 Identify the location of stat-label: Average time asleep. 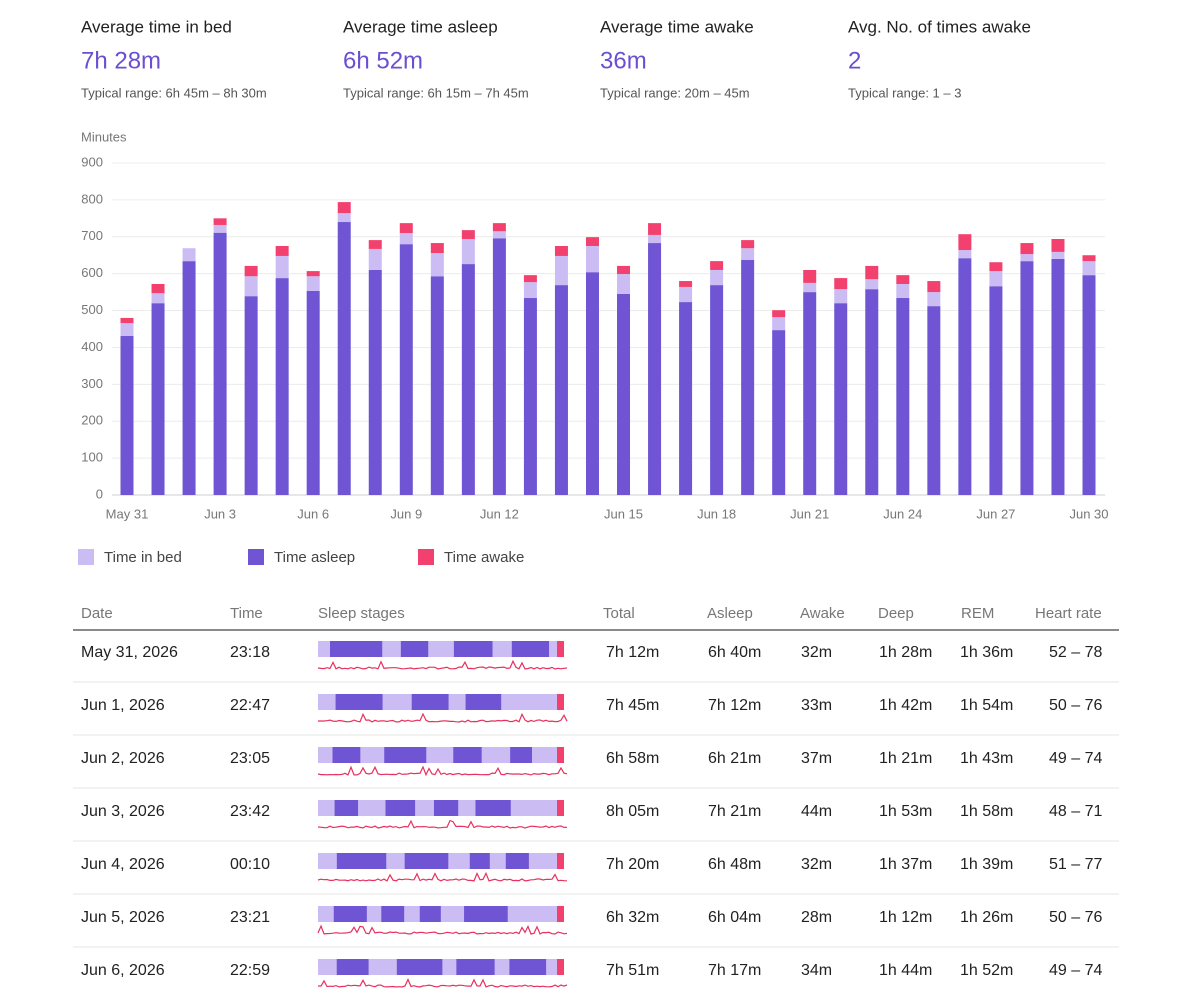
(420, 26).